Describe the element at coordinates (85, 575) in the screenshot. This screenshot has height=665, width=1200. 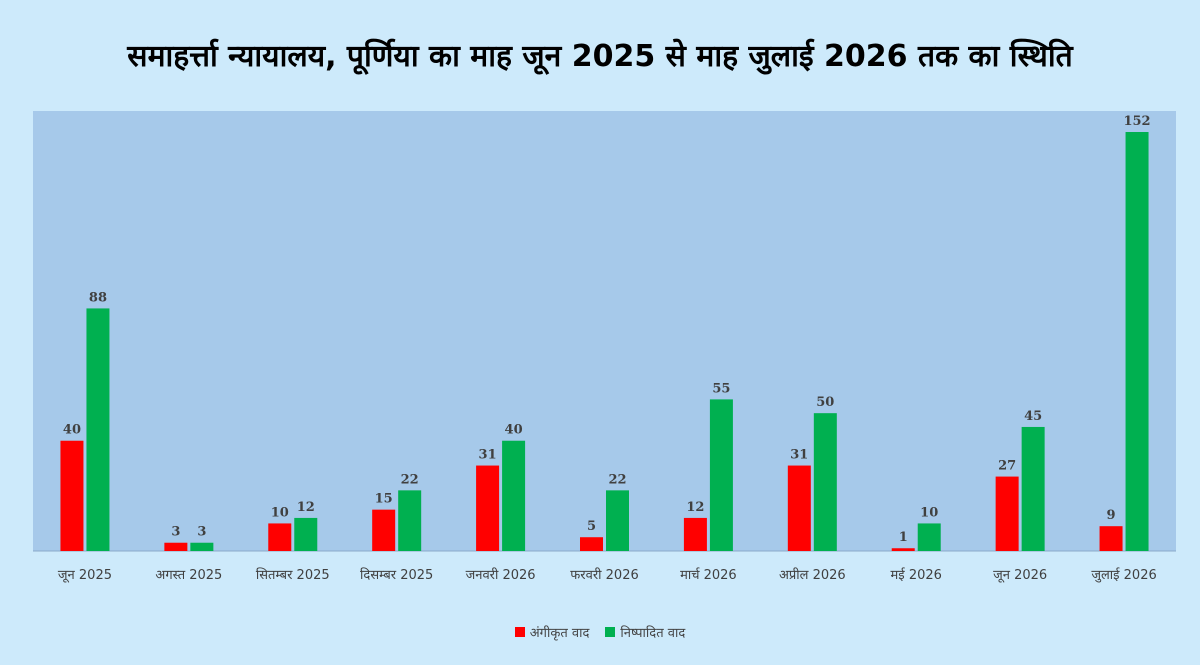
I see `x-tick-label: जून 2025` at that location.